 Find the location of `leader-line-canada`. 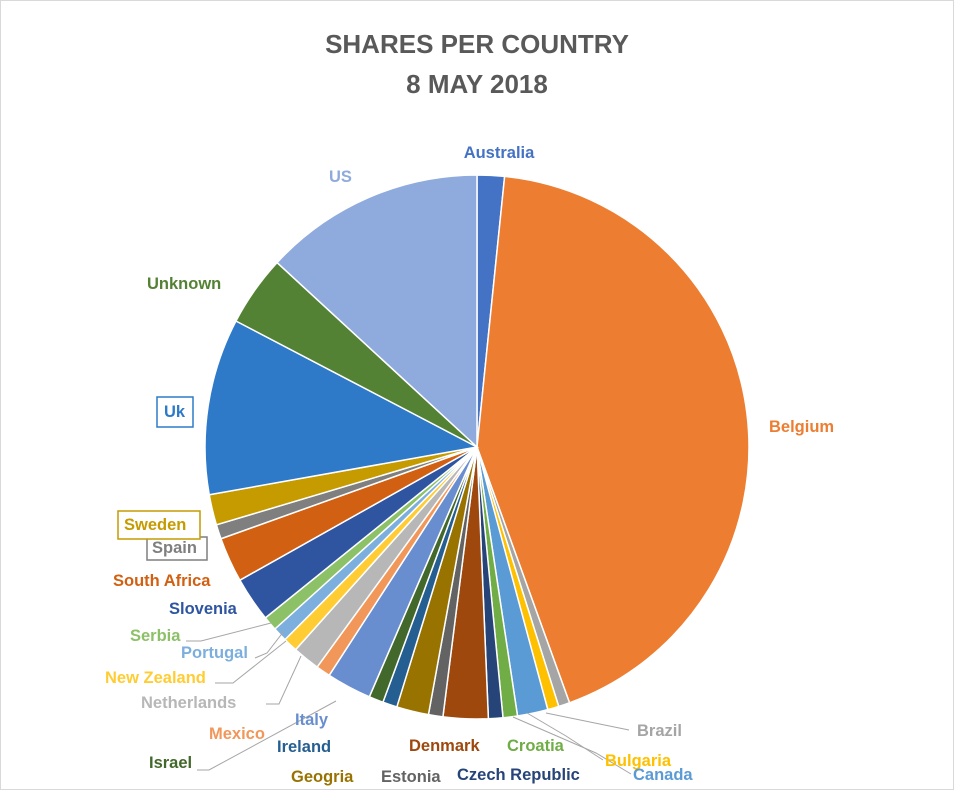

leader-line-canada is located at coordinates (572, 745).